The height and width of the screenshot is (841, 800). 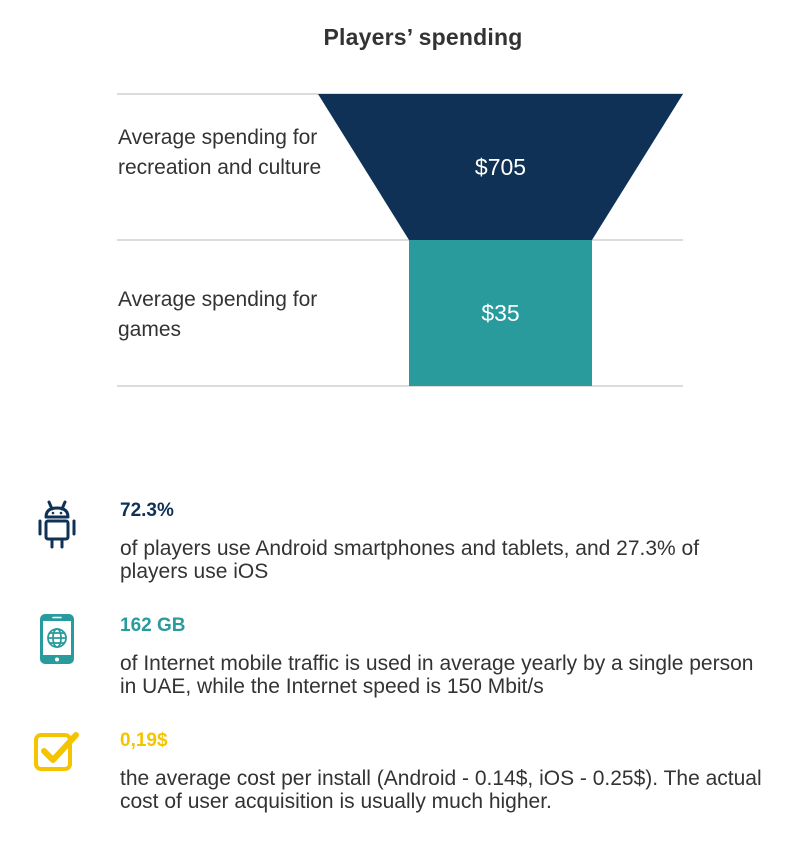 What do you see at coordinates (57, 639) in the screenshot?
I see `mobile-globe-icon` at bounding box center [57, 639].